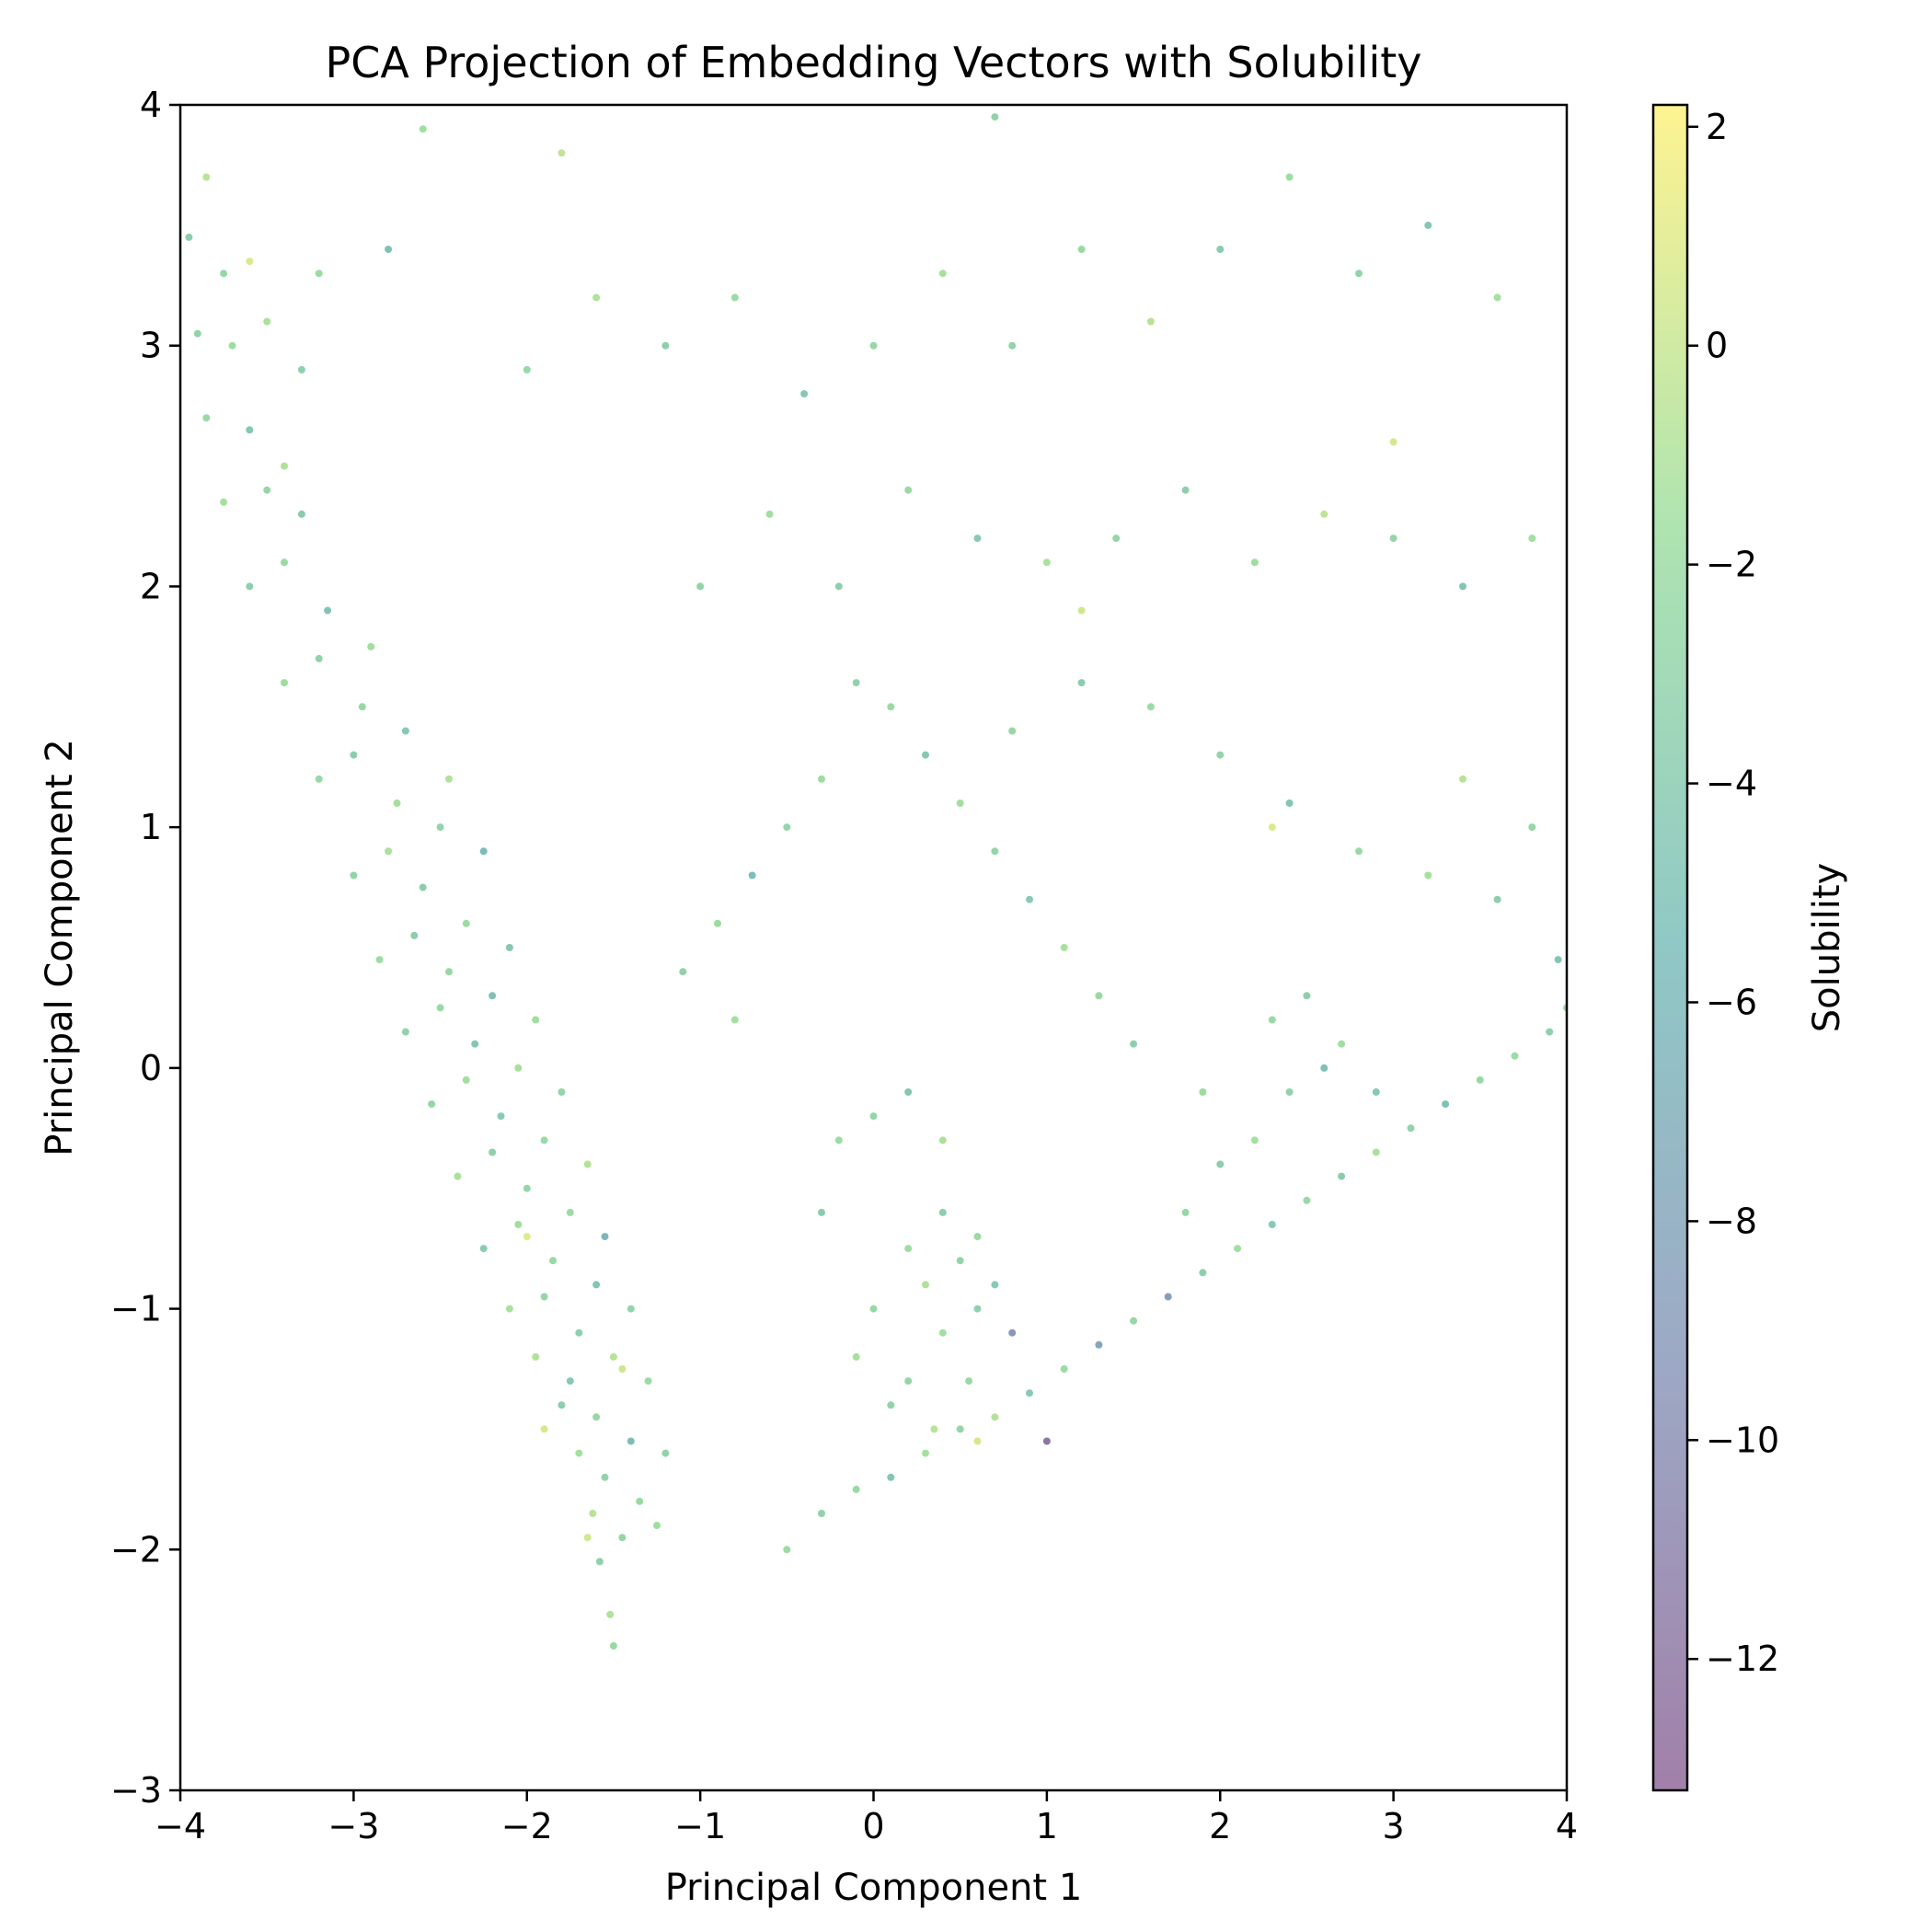 This screenshot has width=1932, height=1932. I want to click on x-tick-label: −3, so click(353, 1826).